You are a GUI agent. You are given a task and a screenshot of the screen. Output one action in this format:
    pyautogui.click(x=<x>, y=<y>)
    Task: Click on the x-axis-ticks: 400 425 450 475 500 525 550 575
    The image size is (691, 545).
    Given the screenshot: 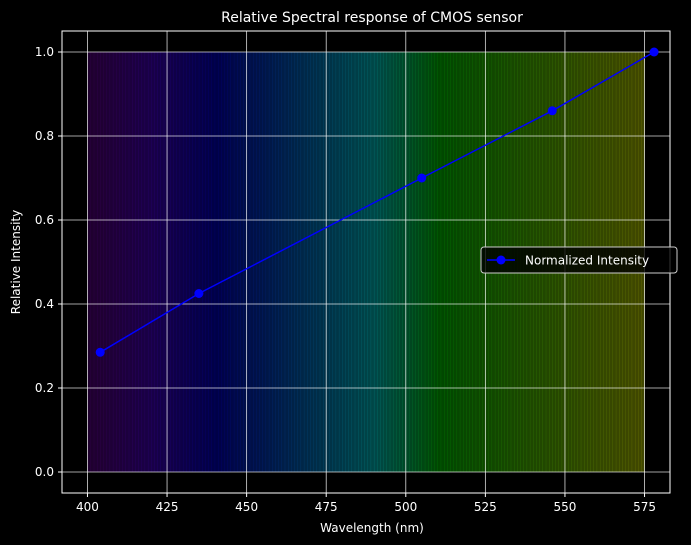 What is the action you would take?
    pyautogui.click(x=366, y=503)
    